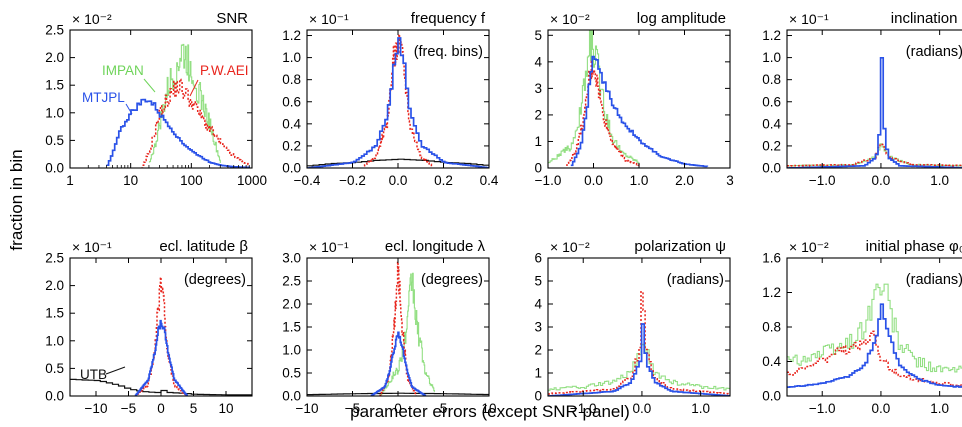 The height and width of the screenshot is (427, 962). I want to click on x-axis-label: parameter errors (except SNR panel), so click(490, 411).